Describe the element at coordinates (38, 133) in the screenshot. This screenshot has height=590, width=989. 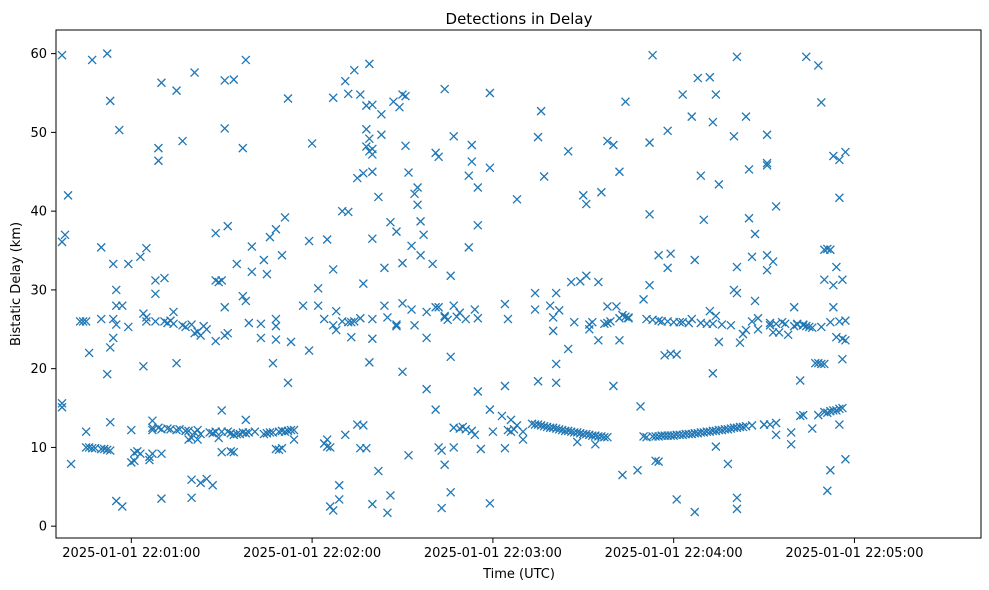
I see `y-tick-label: 50` at that location.